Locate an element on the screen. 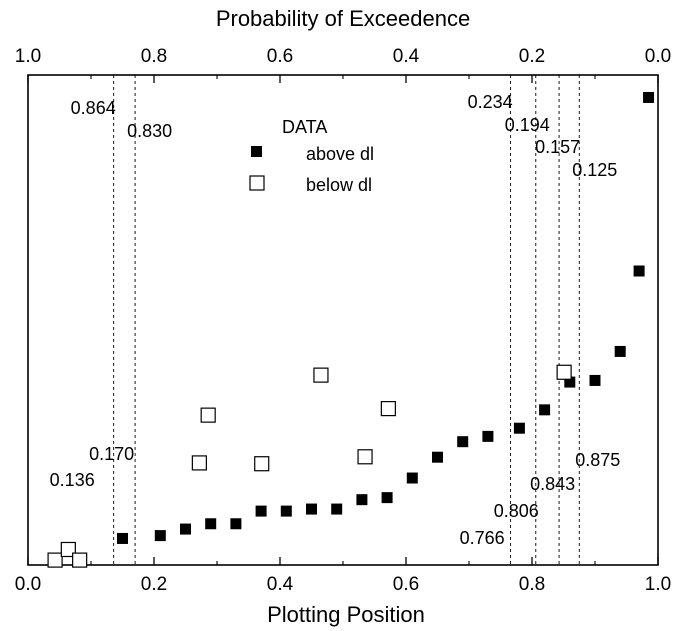 The image size is (696, 631). top-tick-label: 0.4 is located at coordinates (406, 56).